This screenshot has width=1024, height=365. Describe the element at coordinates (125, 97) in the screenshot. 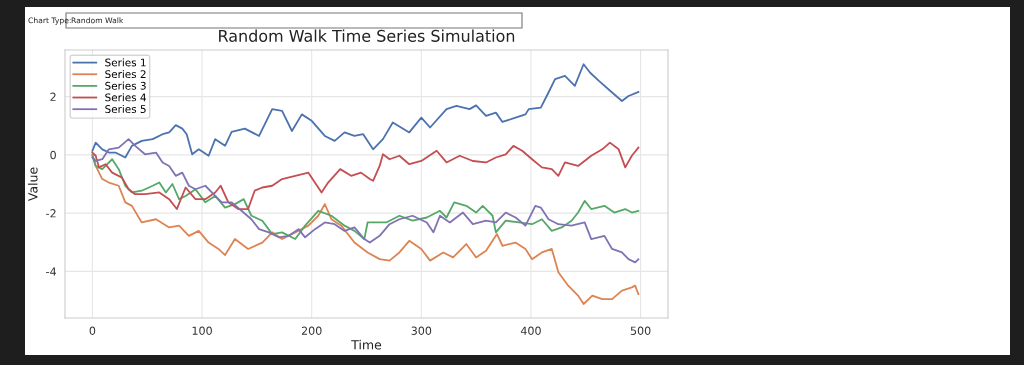

I see `legend-label: Series 4` at that location.